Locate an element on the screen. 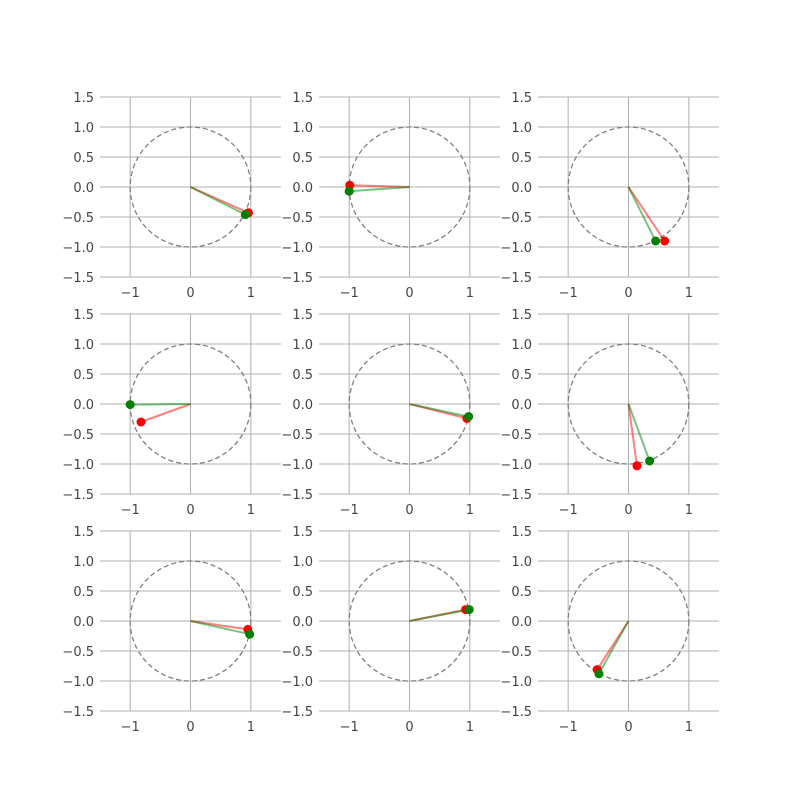 This screenshot has height=800, width=800. subplot-8: 1.5 1.0 0.5 0.0 −0.5 −1.0 −1.5 −1 0 1 is located at coordinates (390, 630).